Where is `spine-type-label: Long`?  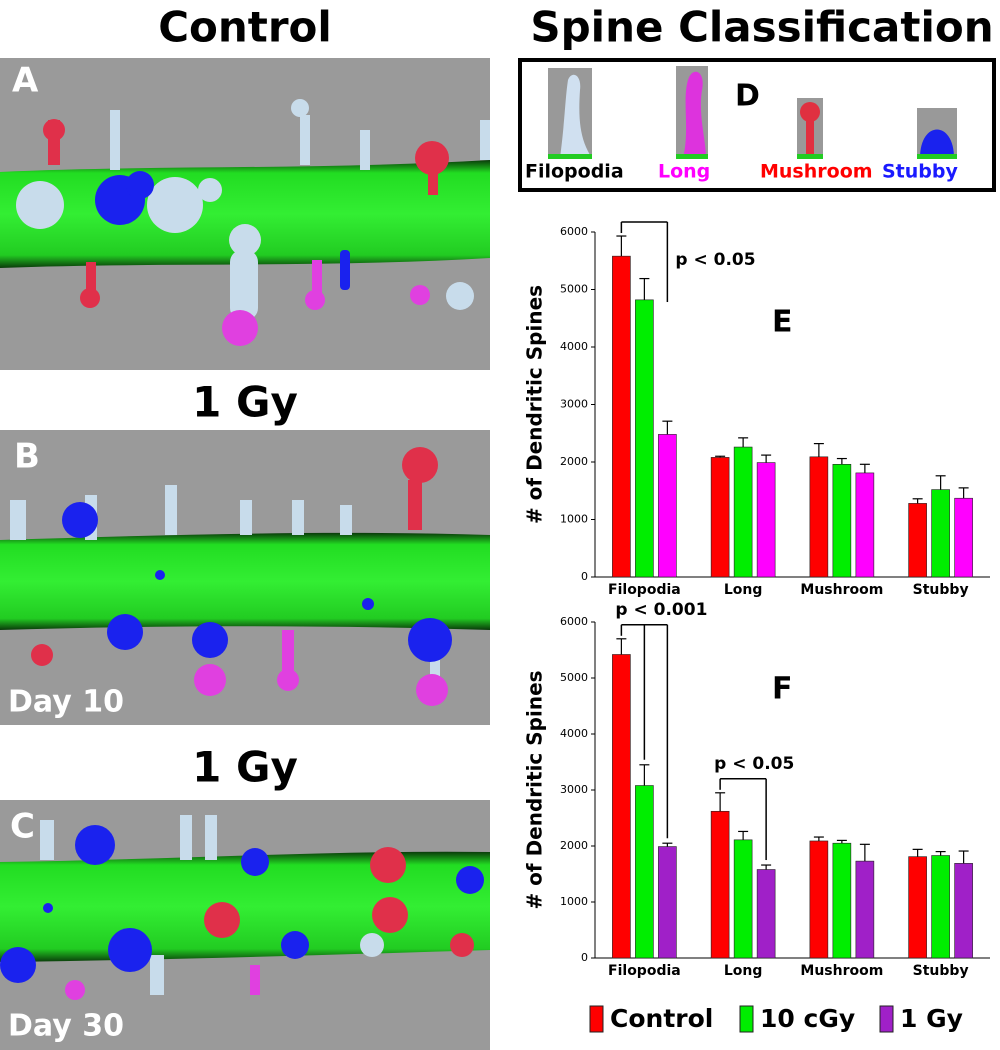 spine-type-label: Long is located at coordinates (684, 172).